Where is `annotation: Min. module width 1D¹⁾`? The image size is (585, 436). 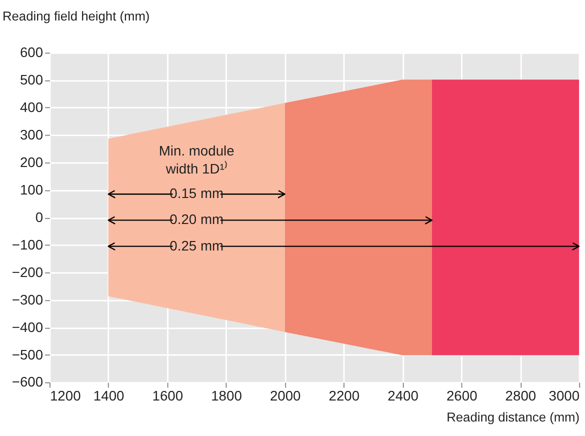
annotation: Min. module width 1D¹⁾ is located at coordinates (196, 159).